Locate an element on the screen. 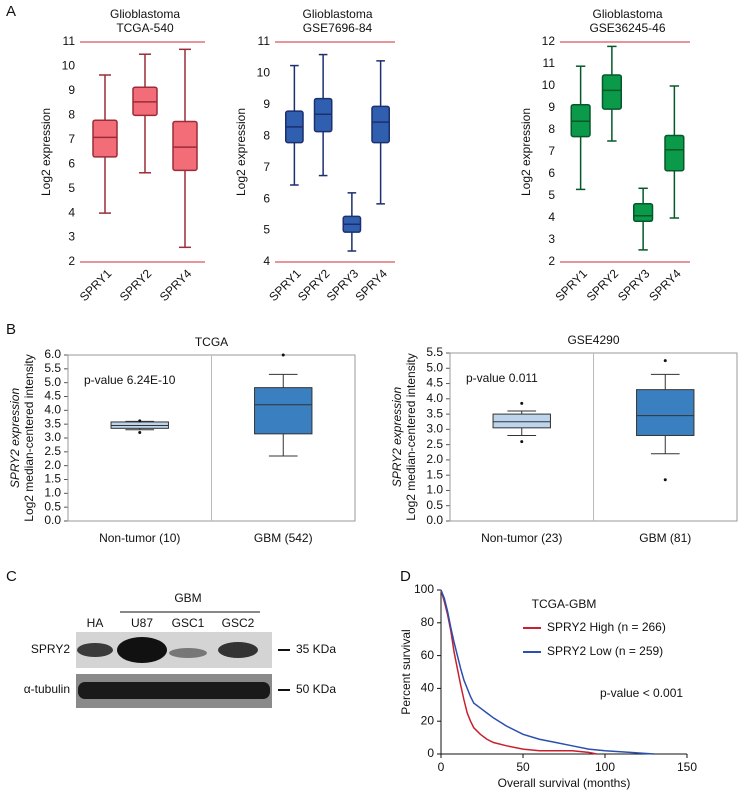  x-tick-label: 50 is located at coordinates (523, 767).